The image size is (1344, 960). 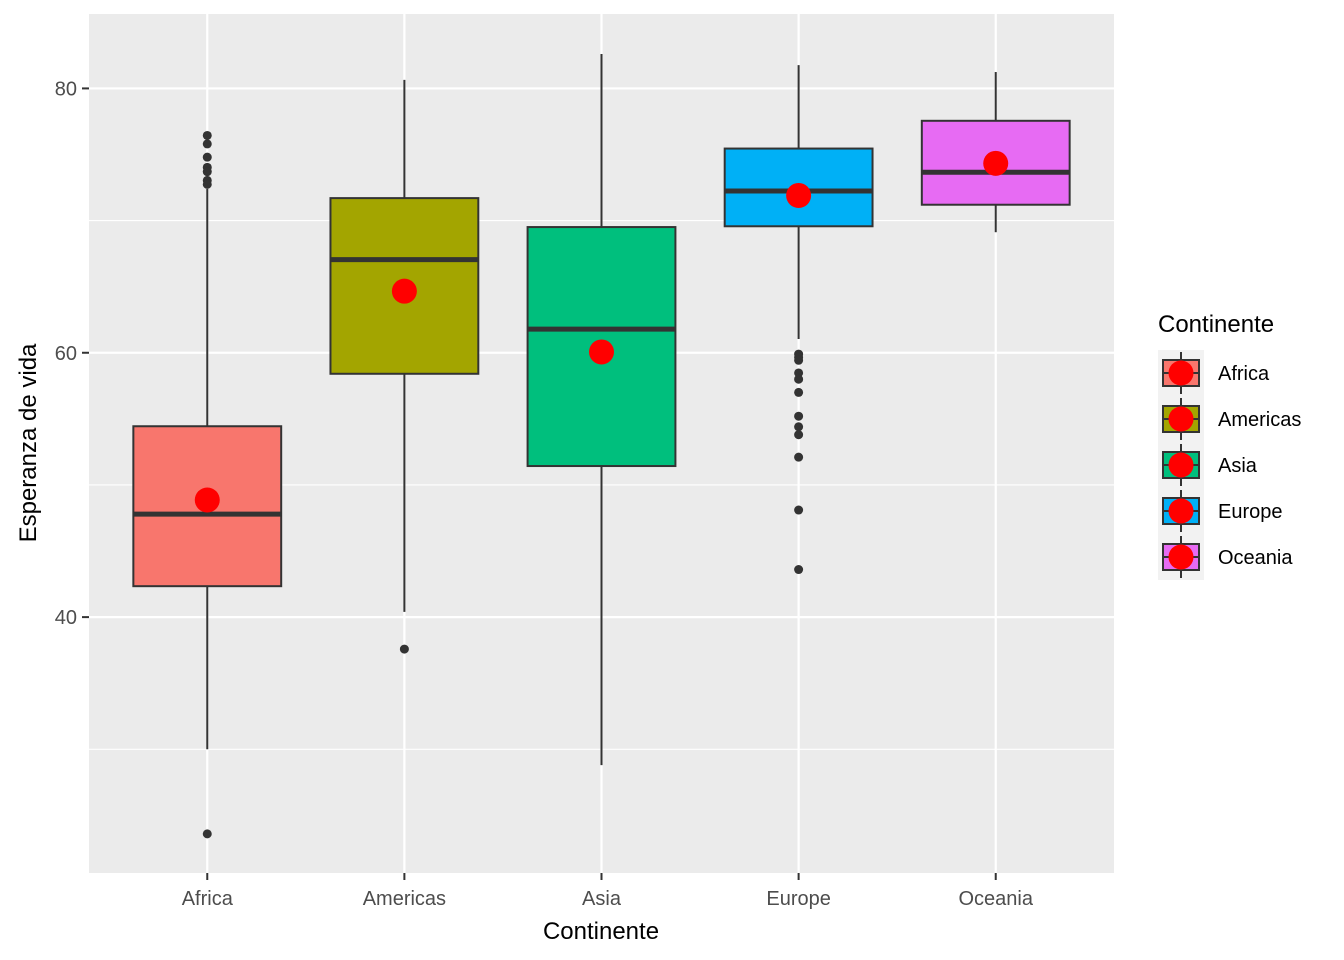 What do you see at coordinates (28, 442) in the screenshot?
I see `y-axis-title: Esperanza de vida` at bounding box center [28, 442].